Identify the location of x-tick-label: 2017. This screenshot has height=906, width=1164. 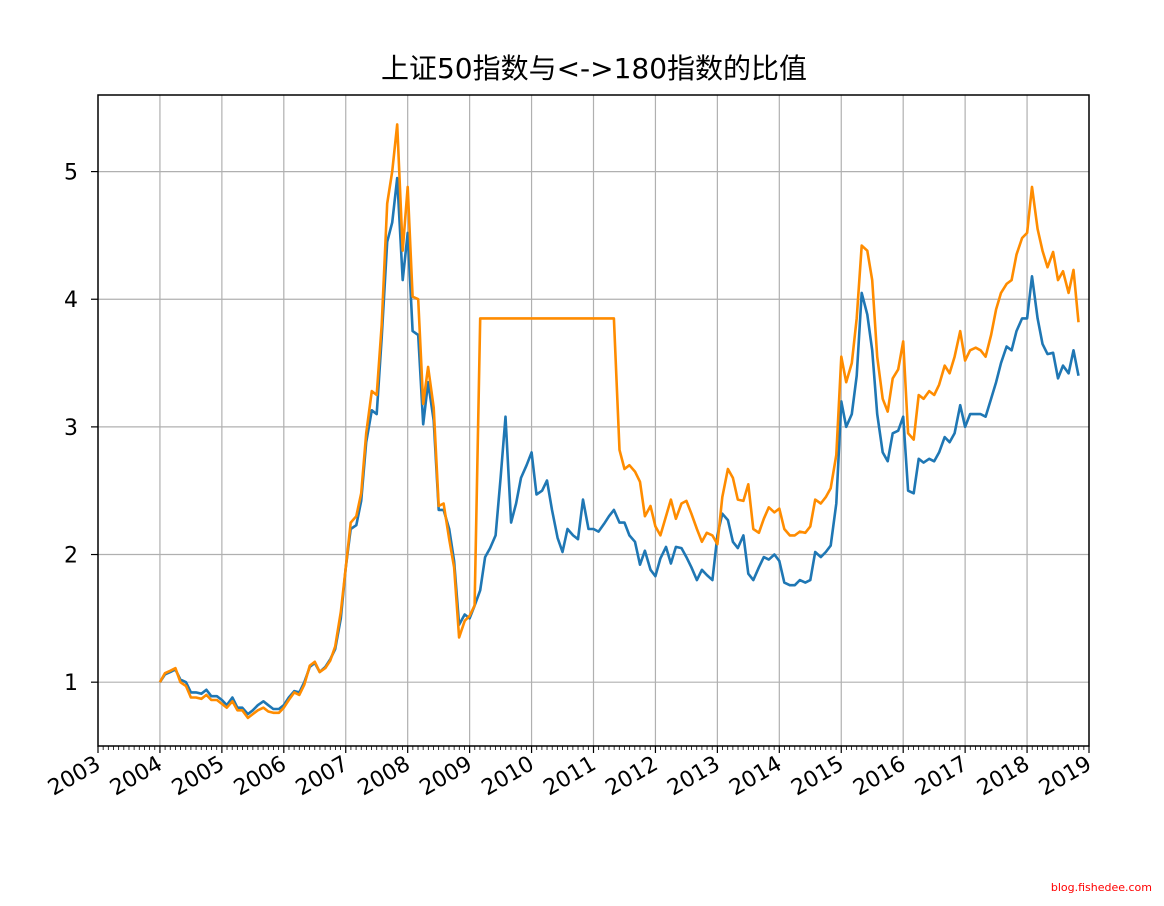
(941, 777).